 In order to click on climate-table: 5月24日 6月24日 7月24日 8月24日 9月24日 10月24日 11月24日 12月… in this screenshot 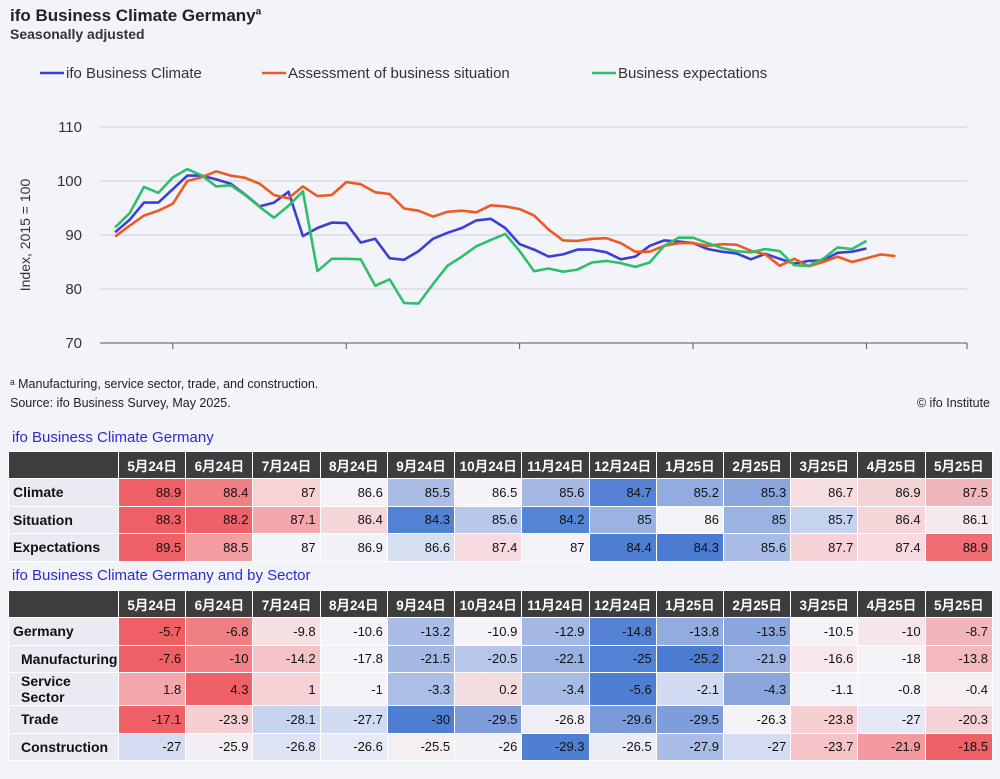, I will do `click(501, 506)`.